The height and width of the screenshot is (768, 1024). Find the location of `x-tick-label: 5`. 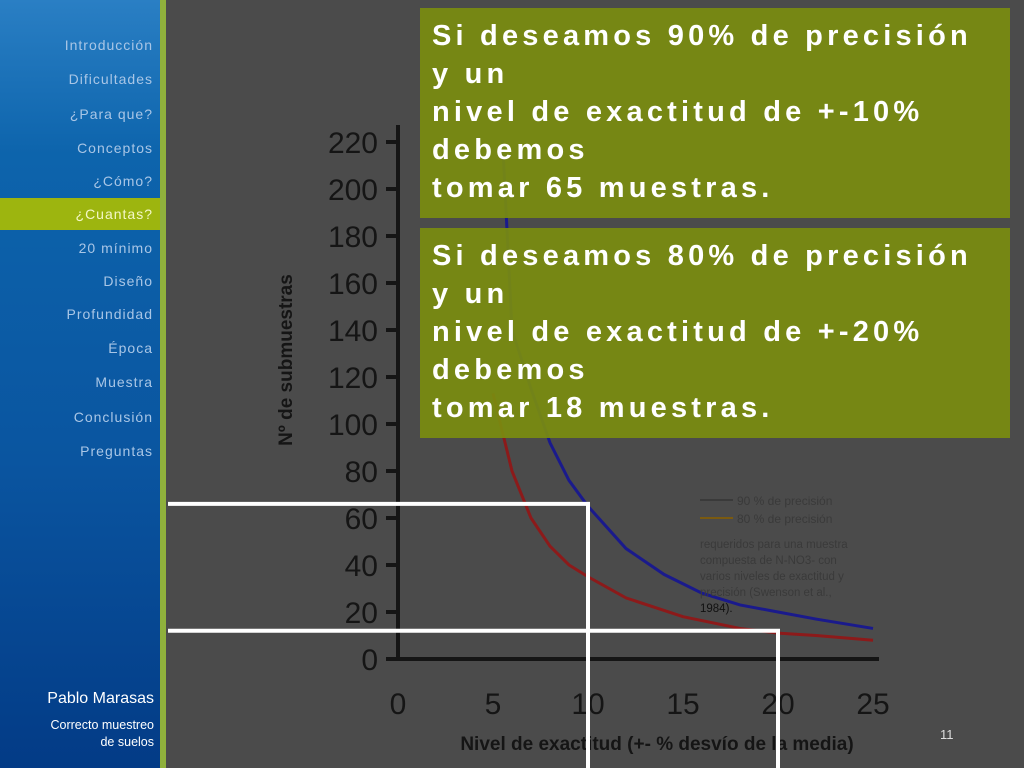

x-tick-label: 5 is located at coordinates (493, 704).